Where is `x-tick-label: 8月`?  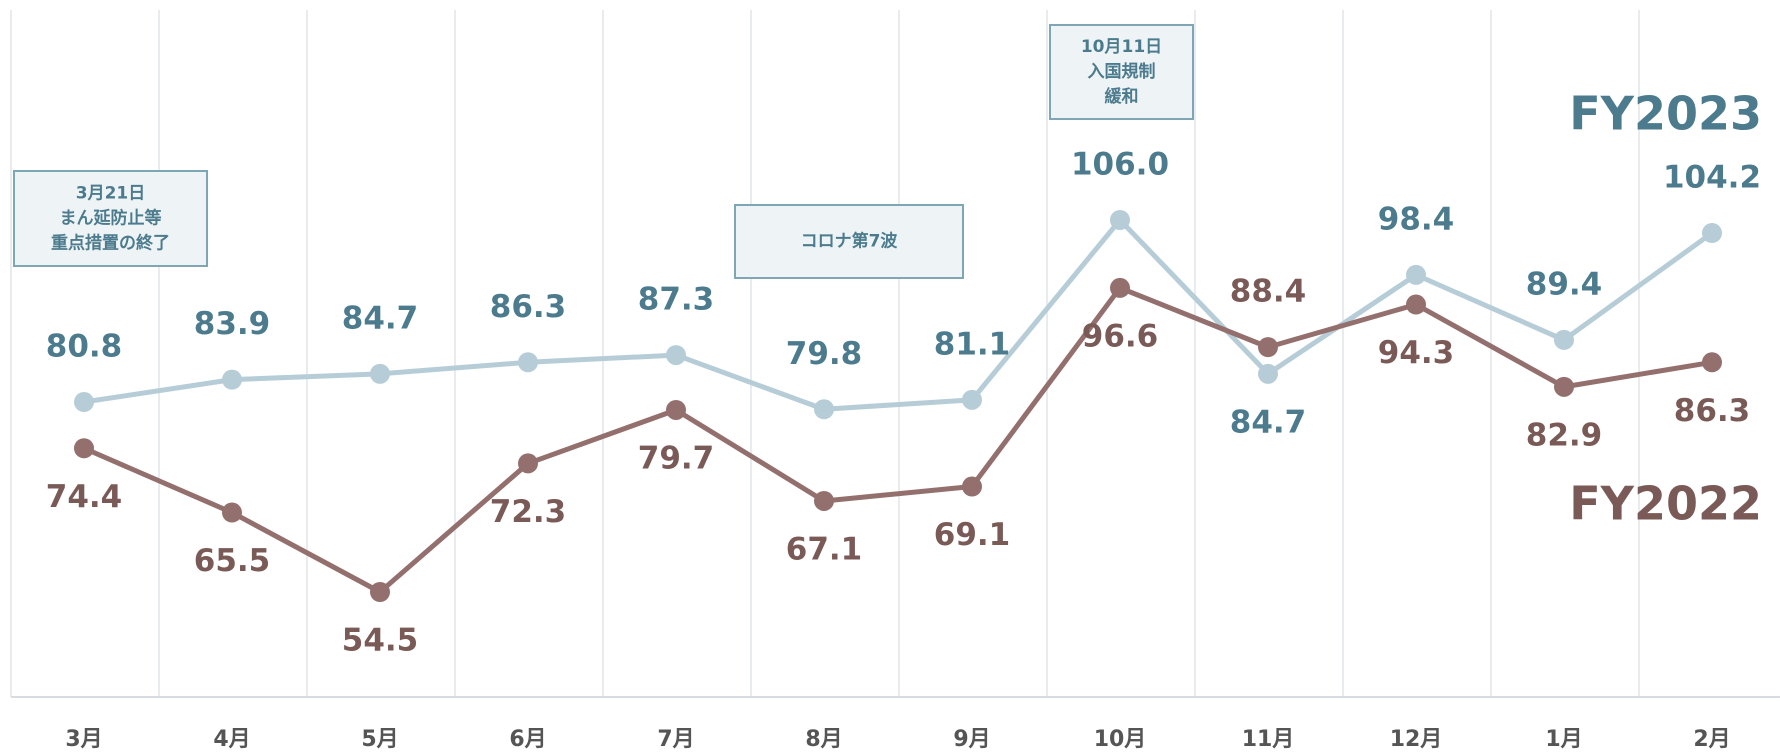 x-tick-label: 8月 is located at coordinates (823, 739).